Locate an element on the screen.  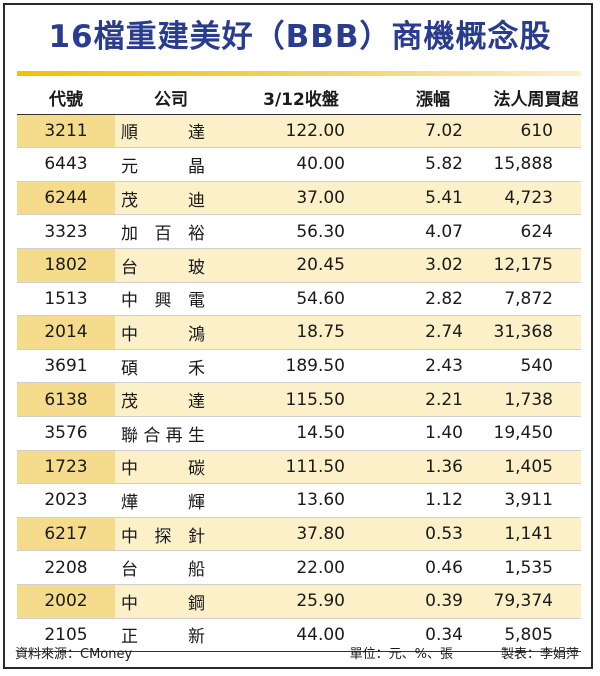
institutional-buy: 624 is located at coordinates (536, 231).